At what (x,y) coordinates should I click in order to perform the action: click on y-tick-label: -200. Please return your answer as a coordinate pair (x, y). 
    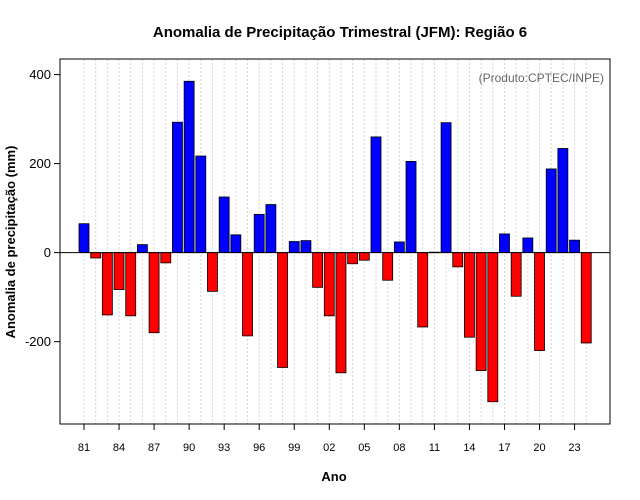
    Looking at the image, I should click on (38, 341).